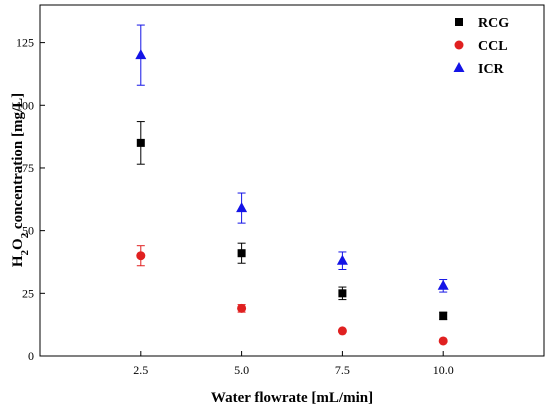 This screenshot has height=411, width=550. Describe the element at coordinates (28, 168) in the screenshot. I see `y-tick-label: 75` at that location.